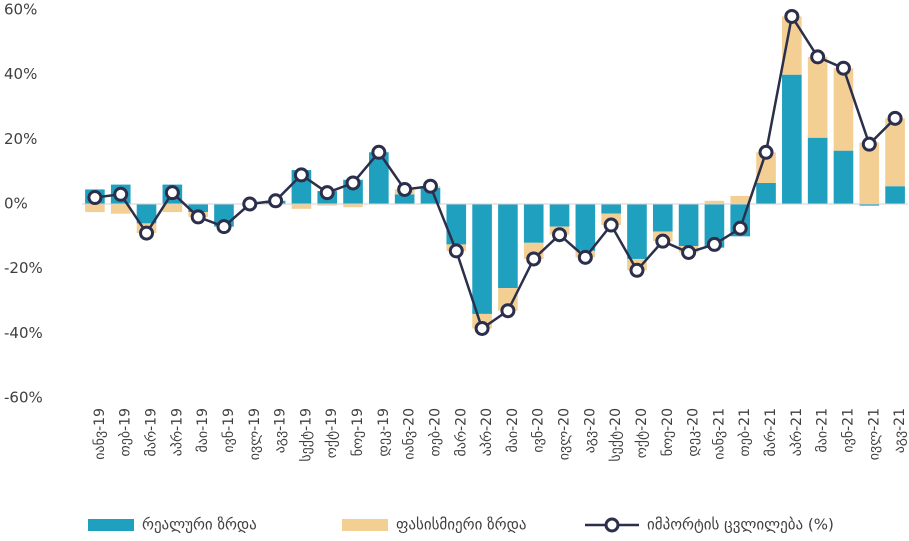 The image size is (909, 541). What do you see at coordinates (874, 434) in the screenshot?
I see `x-tick-label: ივლ-21` at bounding box center [874, 434].